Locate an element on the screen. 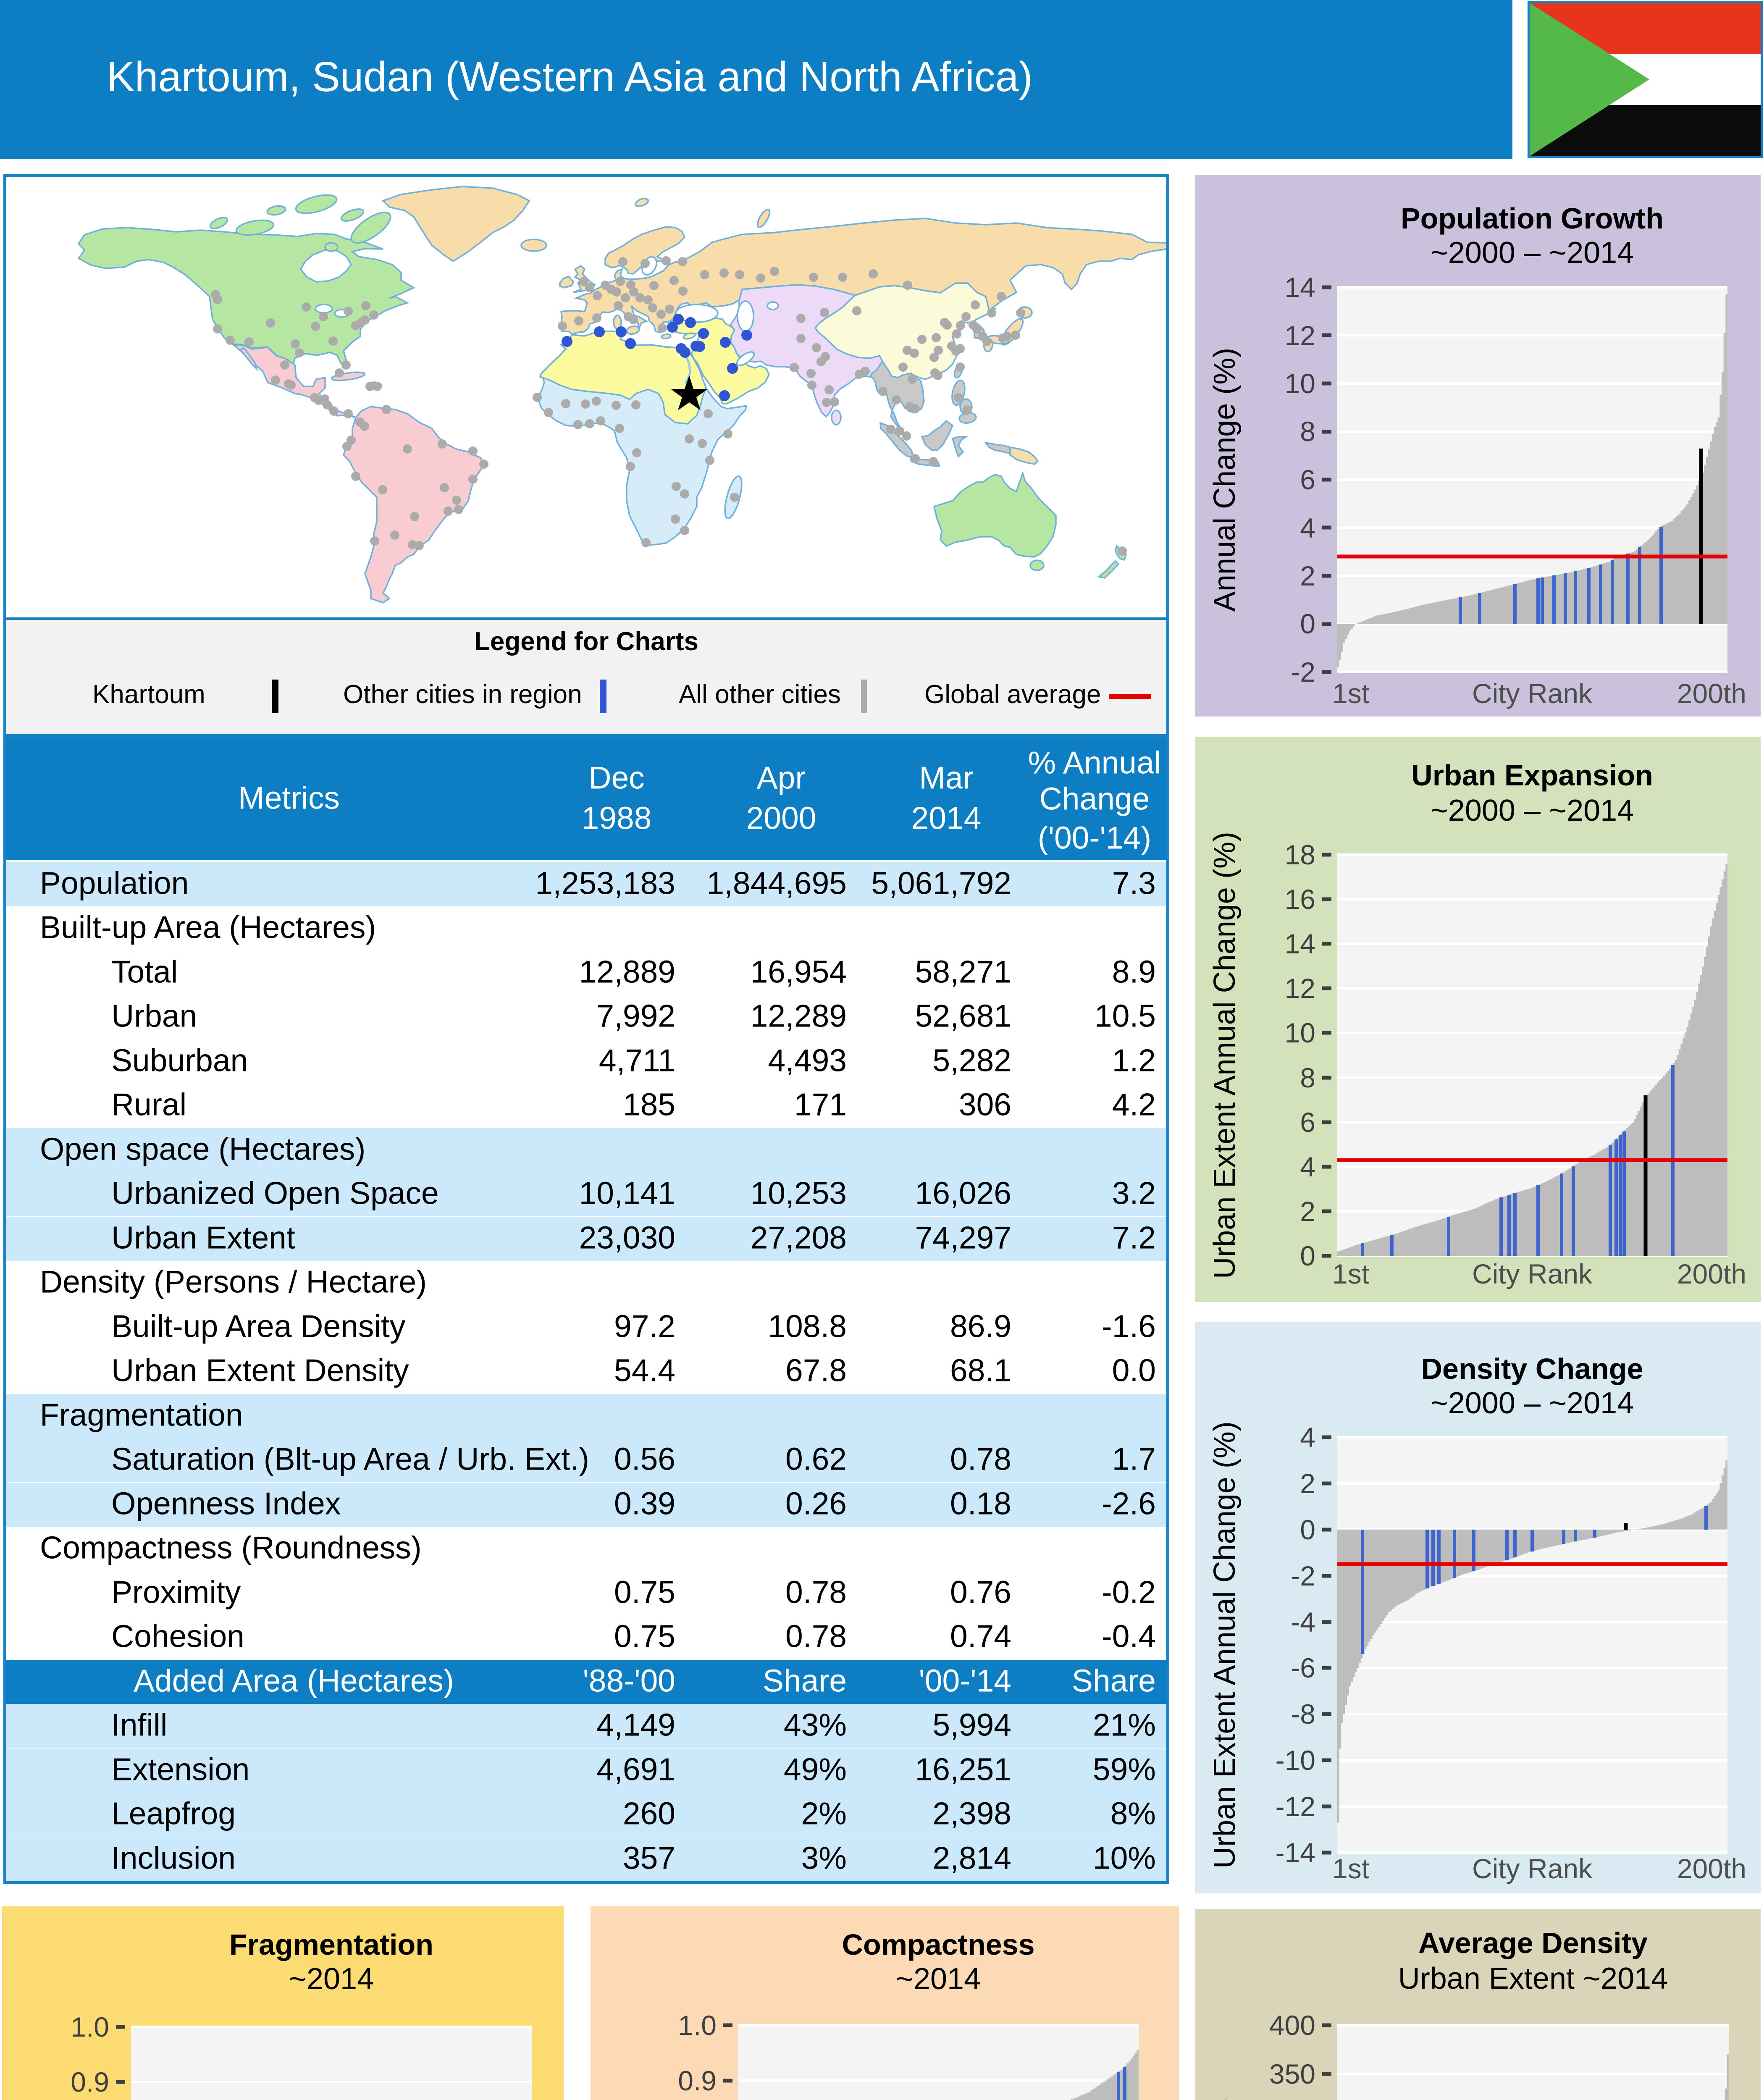 This screenshot has height=2100, width=1764. svg-text: 400 is located at coordinates (1292, 2025).